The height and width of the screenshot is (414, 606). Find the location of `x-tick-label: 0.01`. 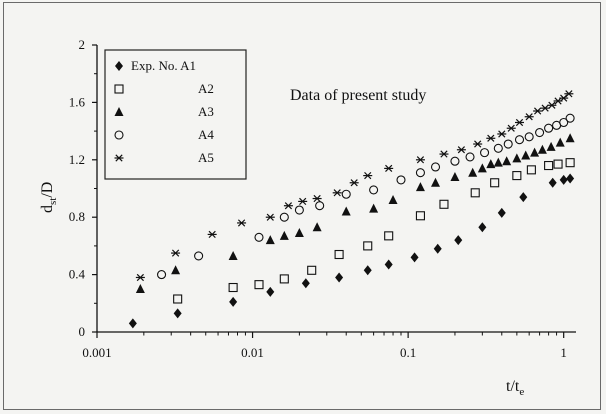

x-tick-label: 0.01 is located at coordinates (252, 352).